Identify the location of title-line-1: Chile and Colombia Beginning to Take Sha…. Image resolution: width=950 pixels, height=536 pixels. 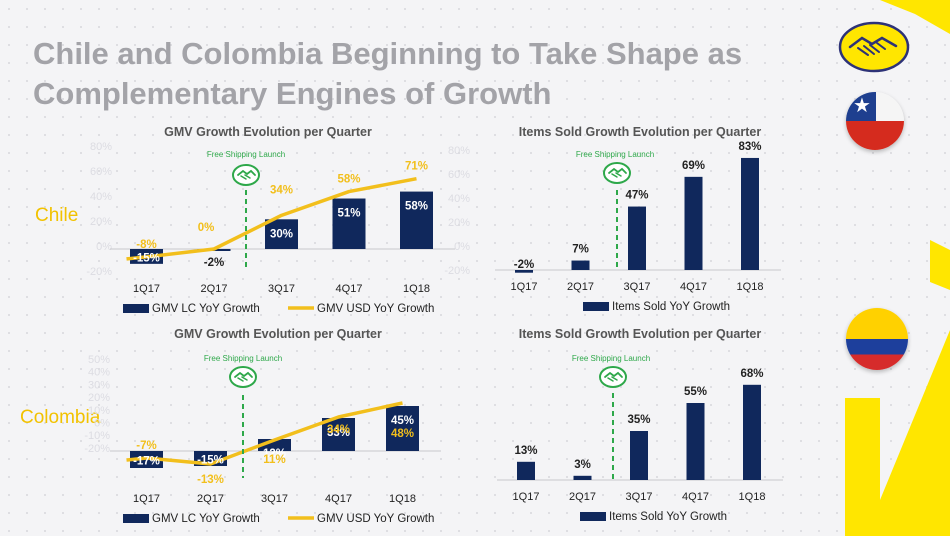
(388, 53).